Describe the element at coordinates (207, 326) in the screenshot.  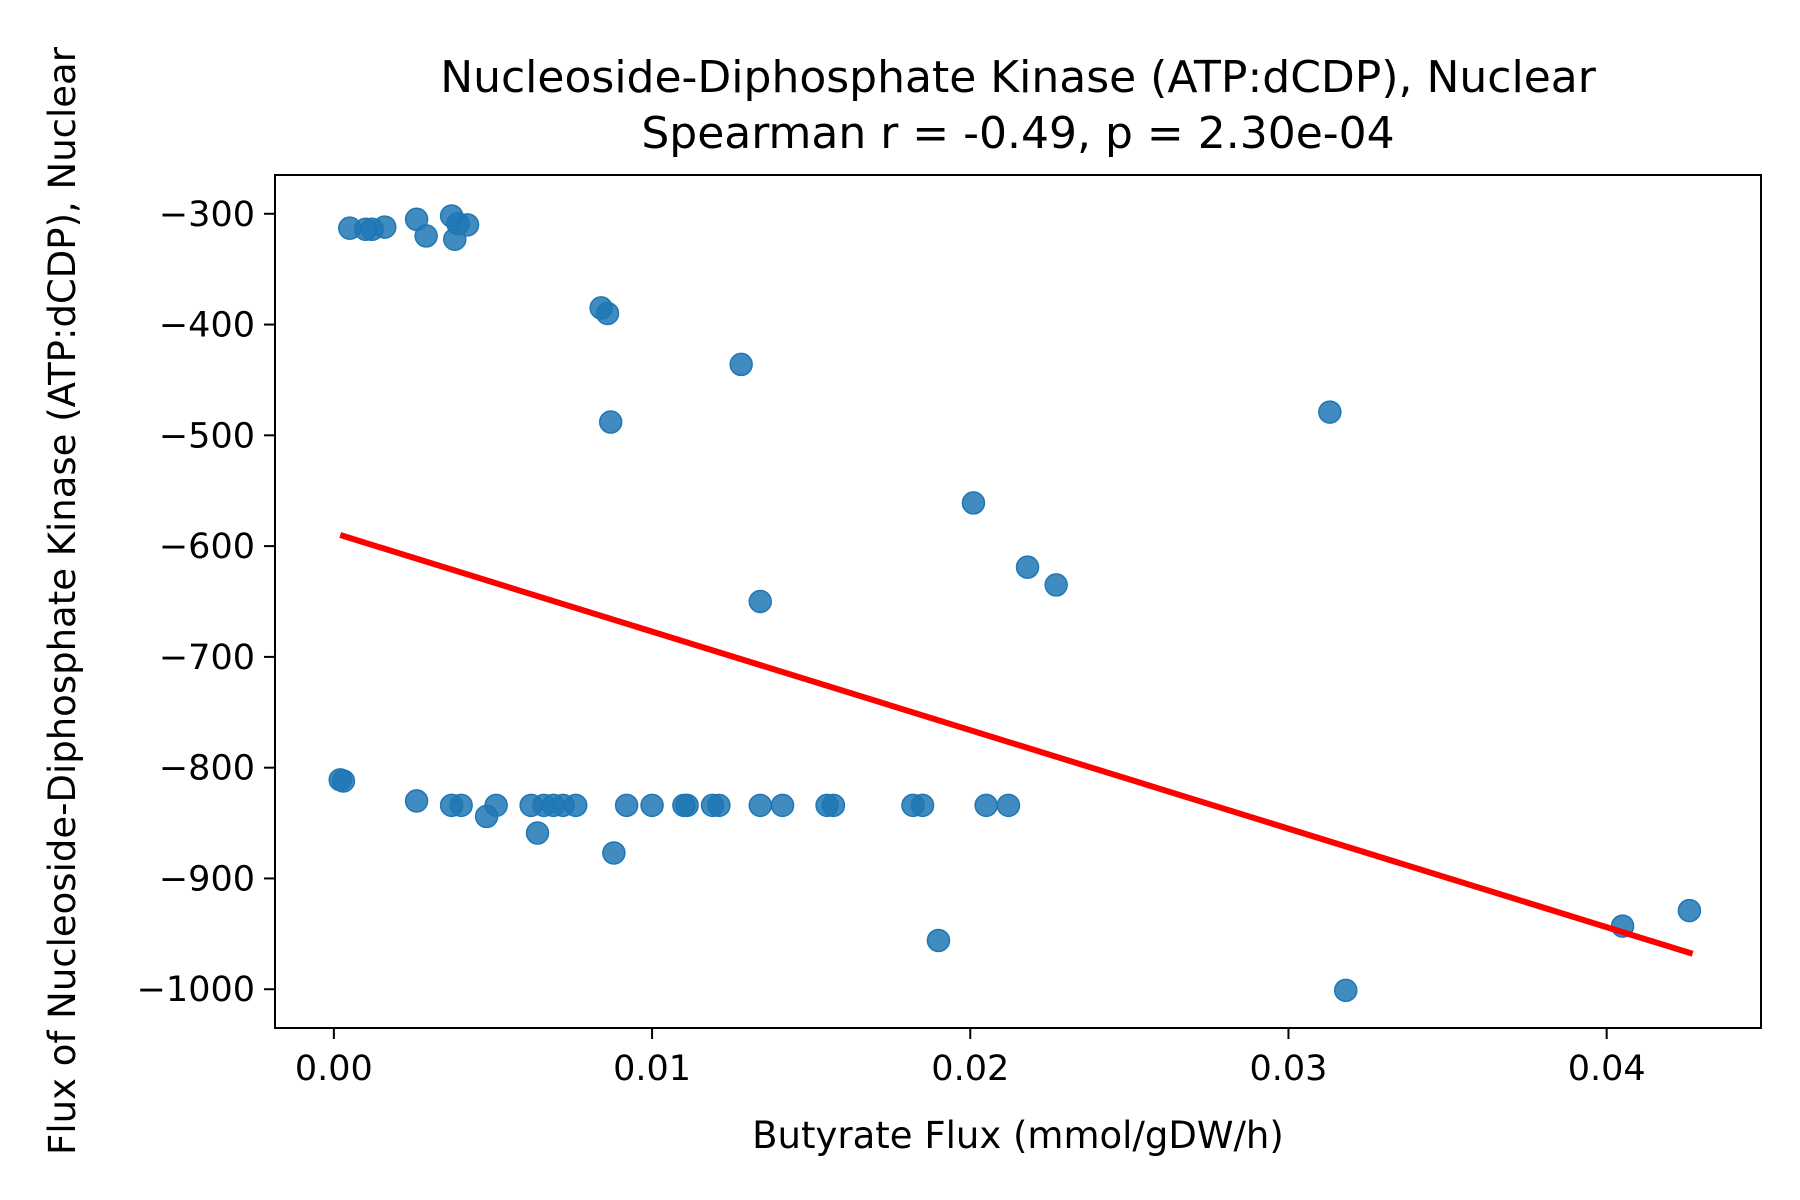
I see `y-tick-label: −400` at that location.